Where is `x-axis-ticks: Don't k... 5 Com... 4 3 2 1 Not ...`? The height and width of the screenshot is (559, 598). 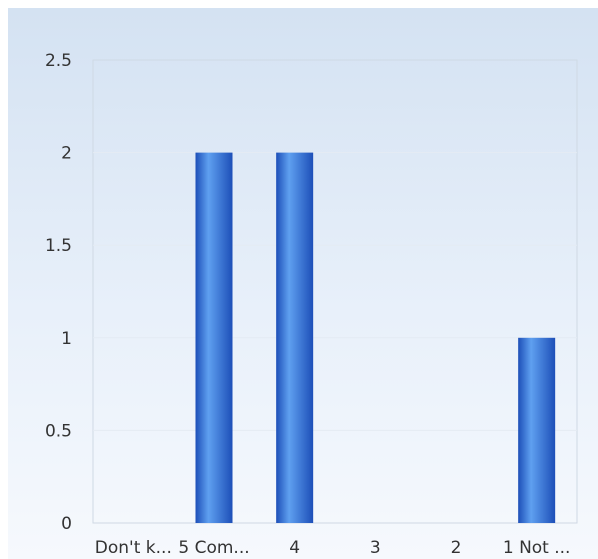
x-axis-ticks: Don't k... 5 Com... 4 3 2 1 Not ... is located at coordinates (333, 548).